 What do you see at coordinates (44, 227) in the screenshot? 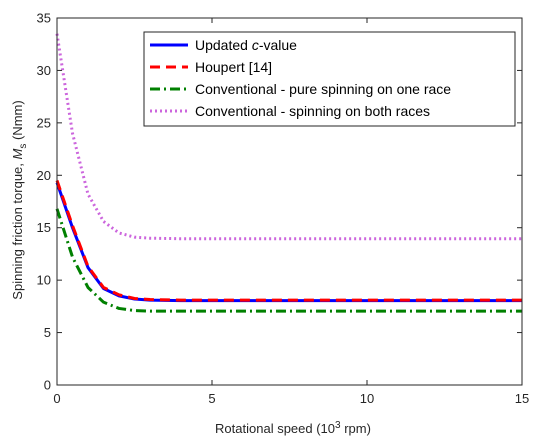
I see `y-tick-label: 15` at bounding box center [44, 227].